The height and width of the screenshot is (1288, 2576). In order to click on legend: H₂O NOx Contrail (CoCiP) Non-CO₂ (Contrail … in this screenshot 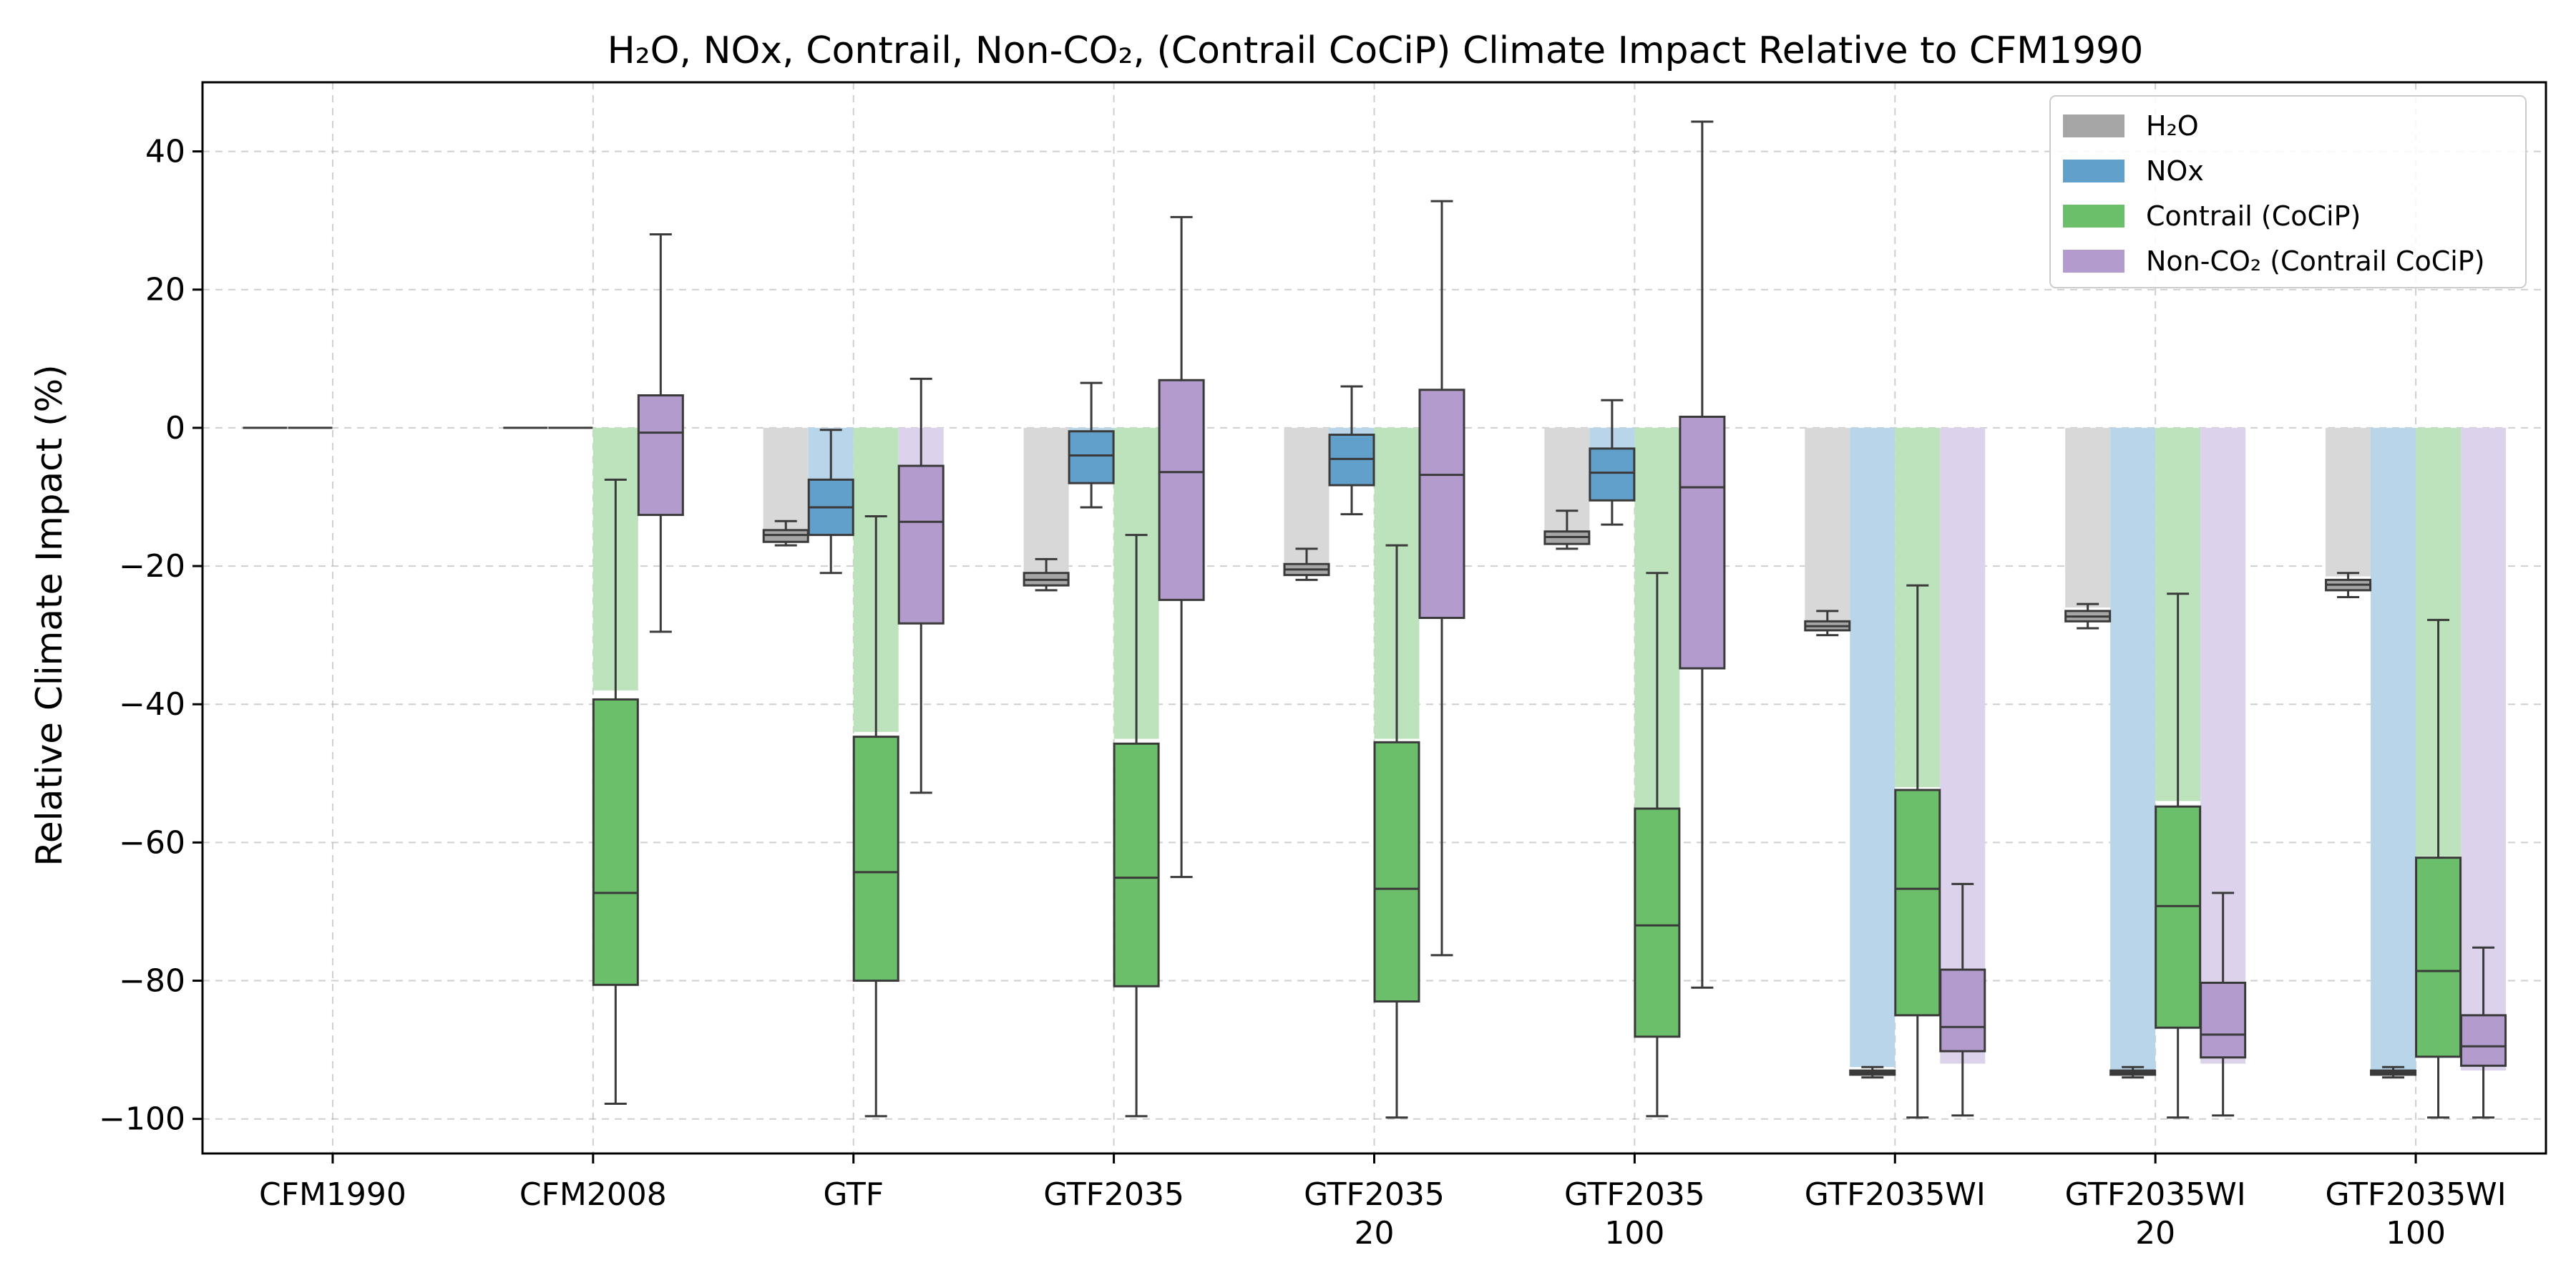, I will do `click(2288, 191)`.